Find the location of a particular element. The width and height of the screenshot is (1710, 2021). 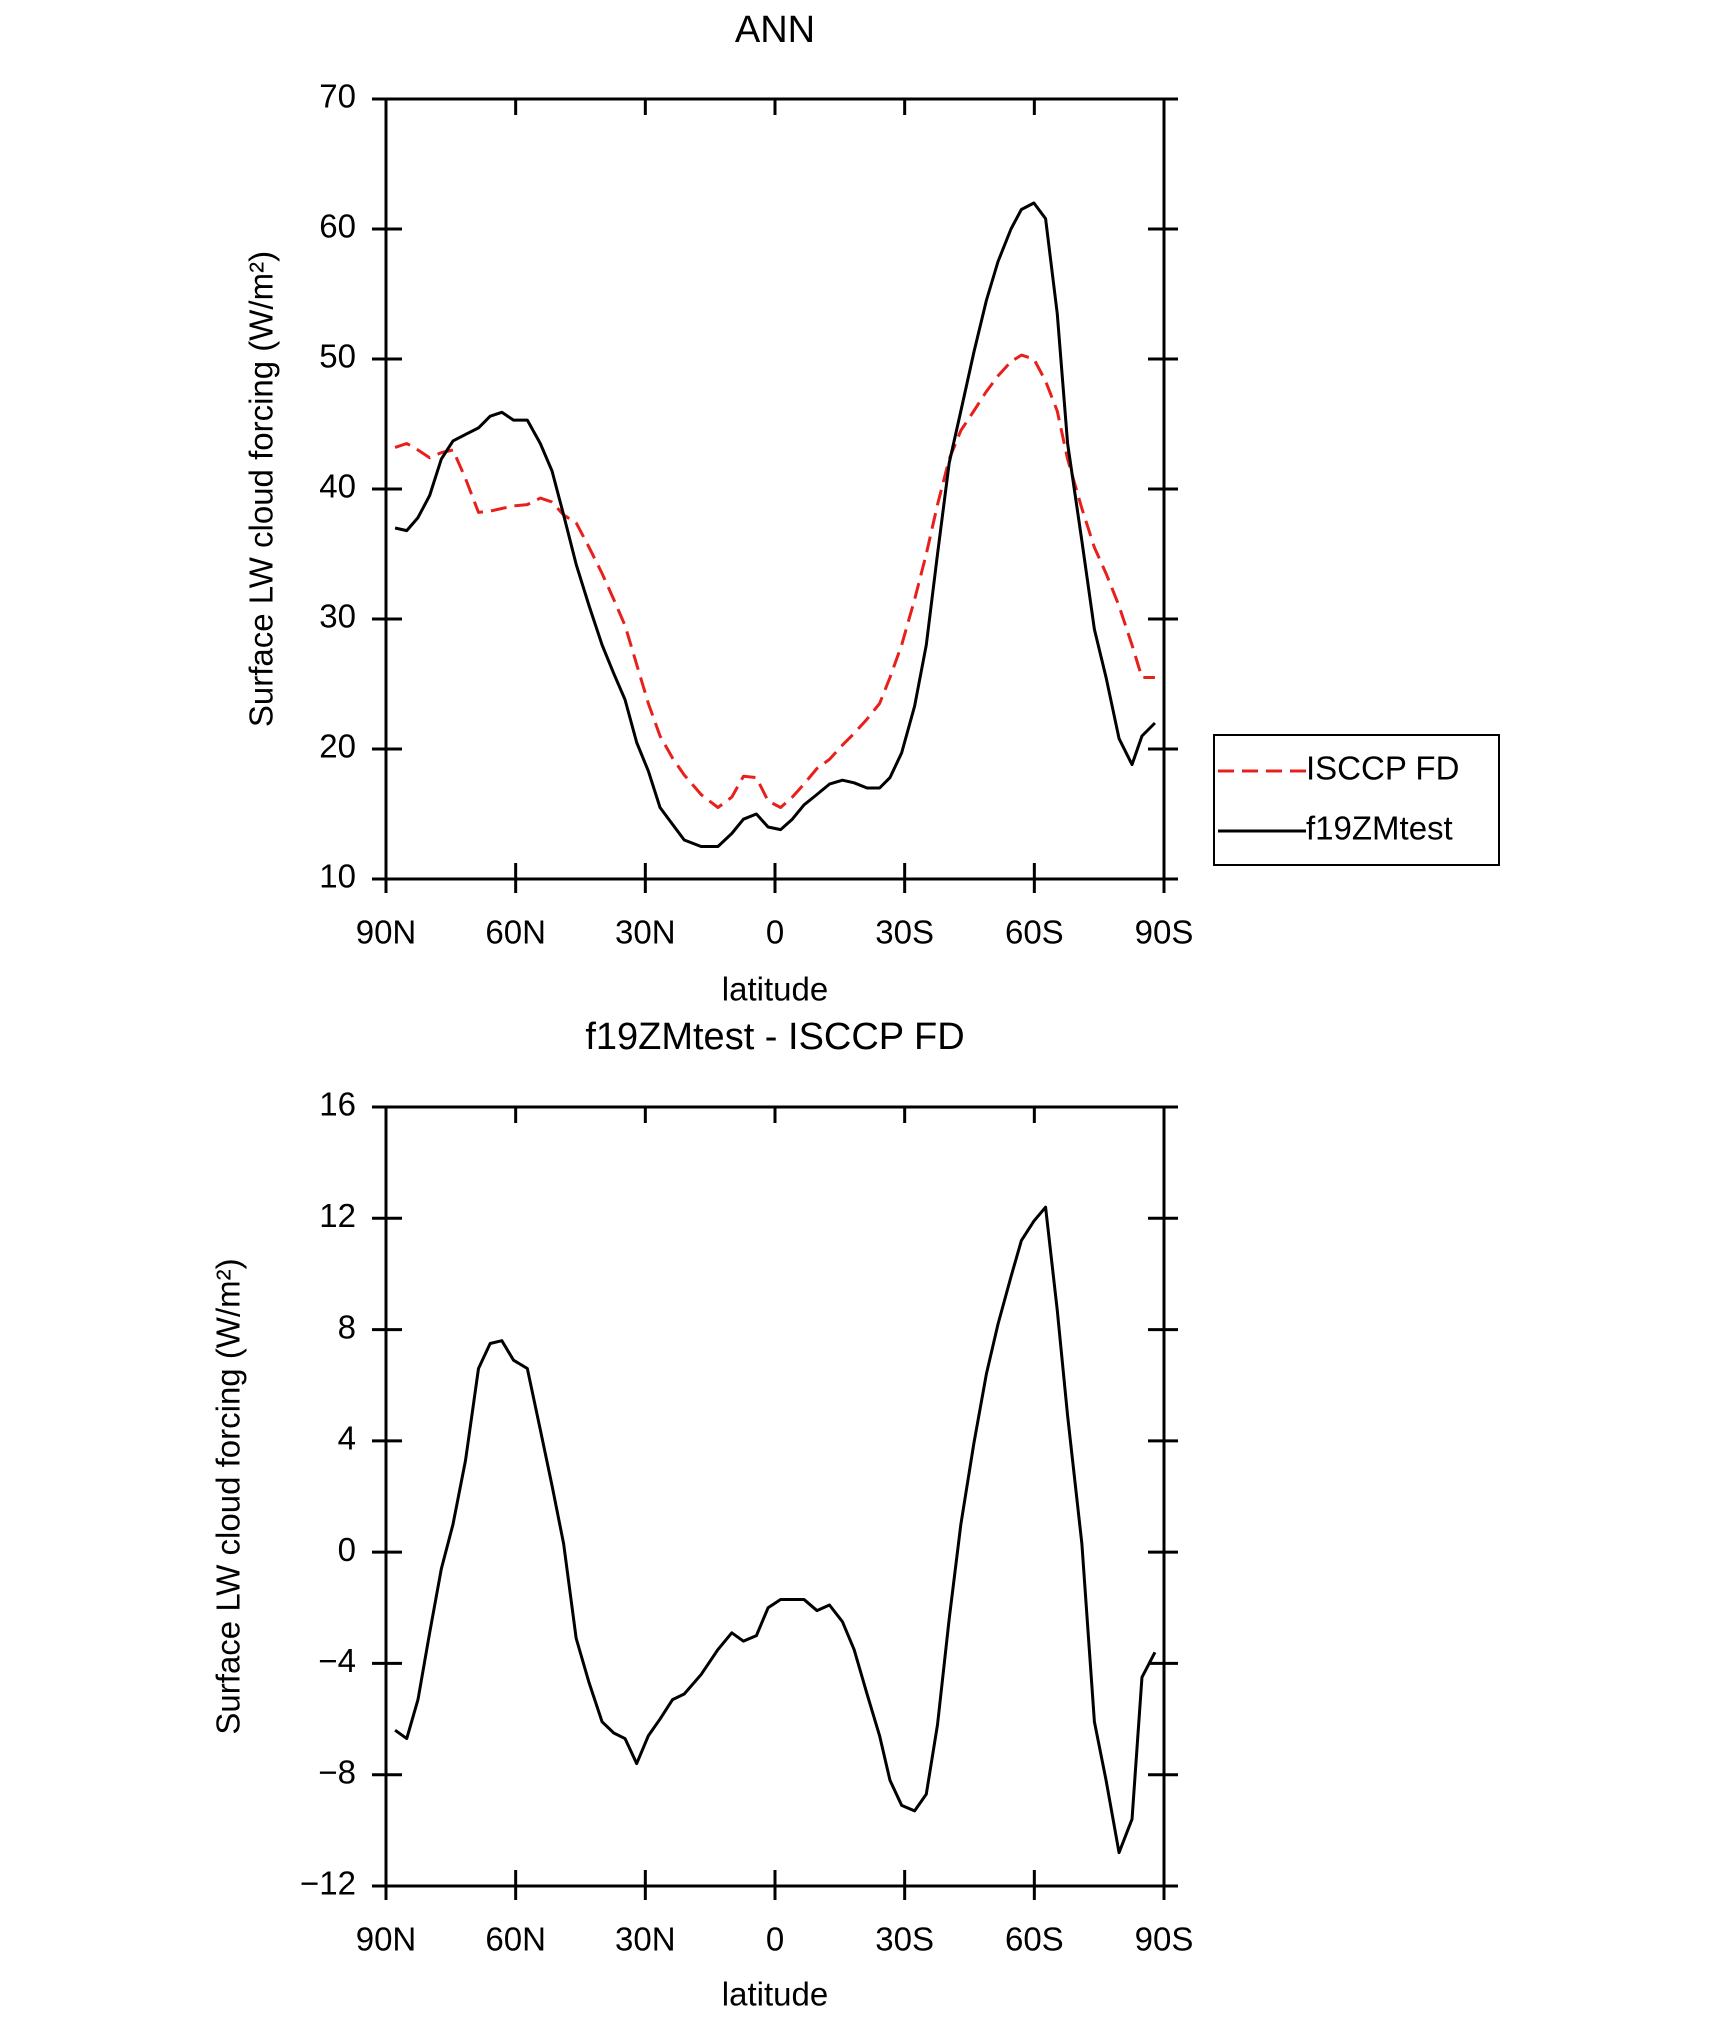

y-tick-label: 12 is located at coordinates (337, 1215).